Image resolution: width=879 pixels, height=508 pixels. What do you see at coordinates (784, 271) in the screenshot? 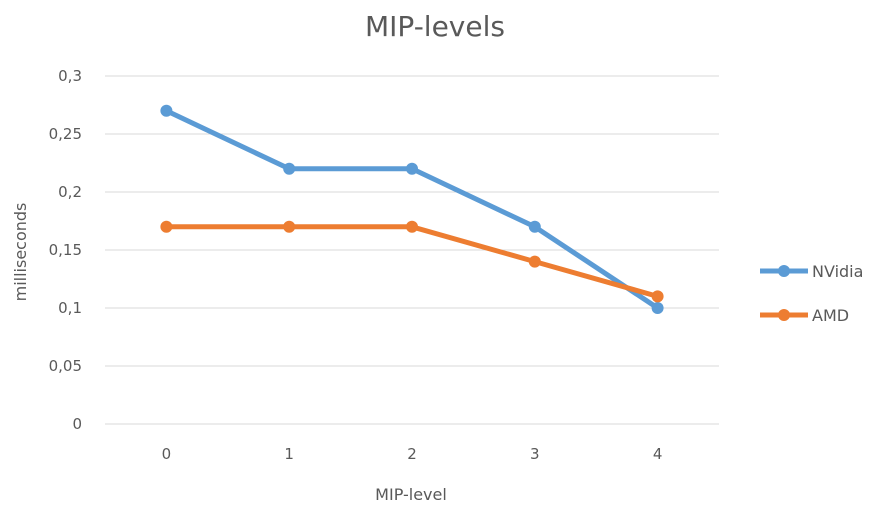
I see `legend-marker-nvidia` at bounding box center [784, 271].